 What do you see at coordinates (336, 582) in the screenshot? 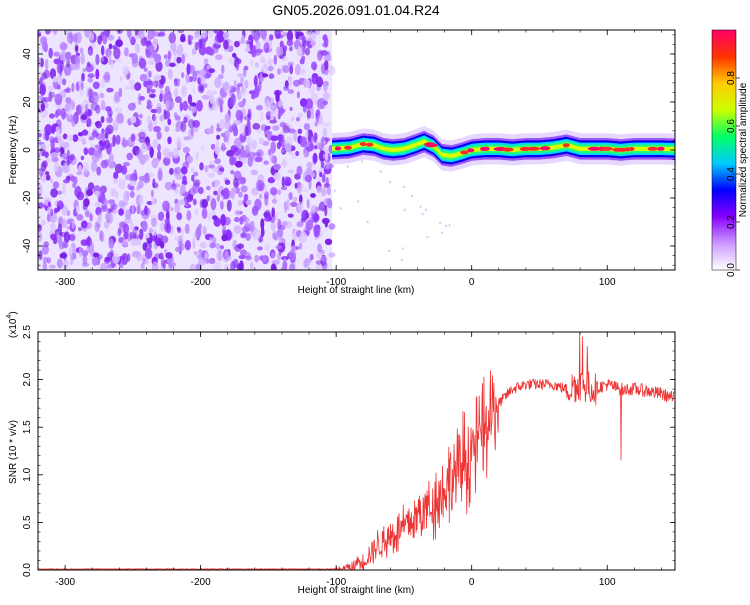
I see `snr-x-tick-label: -100` at bounding box center [336, 582].